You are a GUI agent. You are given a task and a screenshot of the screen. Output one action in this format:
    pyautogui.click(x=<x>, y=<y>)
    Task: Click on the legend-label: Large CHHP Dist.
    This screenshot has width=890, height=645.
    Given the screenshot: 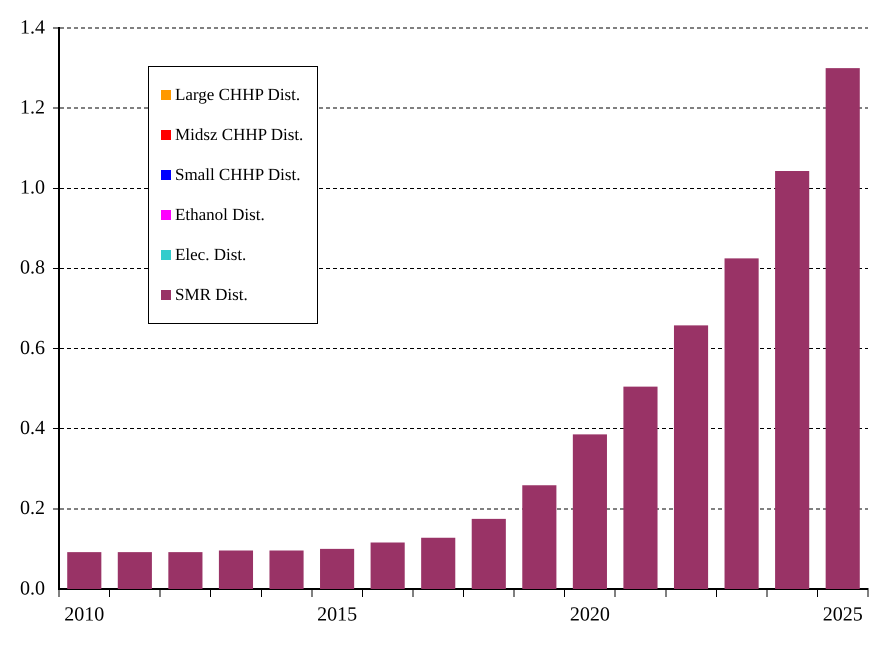 What is the action you would take?
    pyautogui.click(x=237, y=95)
    